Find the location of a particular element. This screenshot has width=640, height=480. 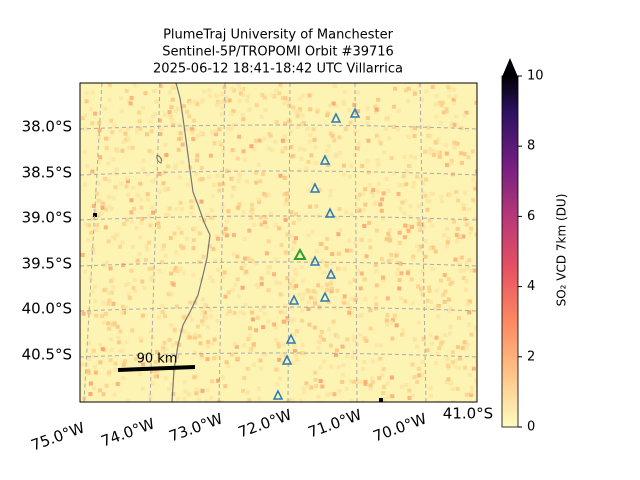

colorbar-tick-label: 6 is located at coordinates (531, 216).